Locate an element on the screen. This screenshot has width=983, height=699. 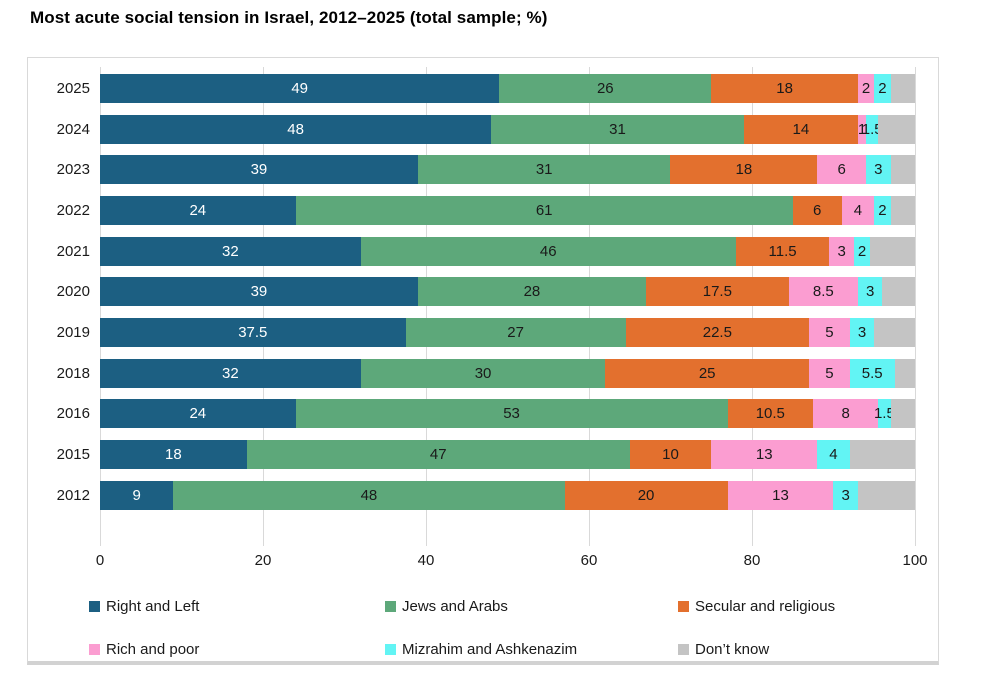
bar-segment-jews-and-arabs: 30 is located at coordinates (483, 373).